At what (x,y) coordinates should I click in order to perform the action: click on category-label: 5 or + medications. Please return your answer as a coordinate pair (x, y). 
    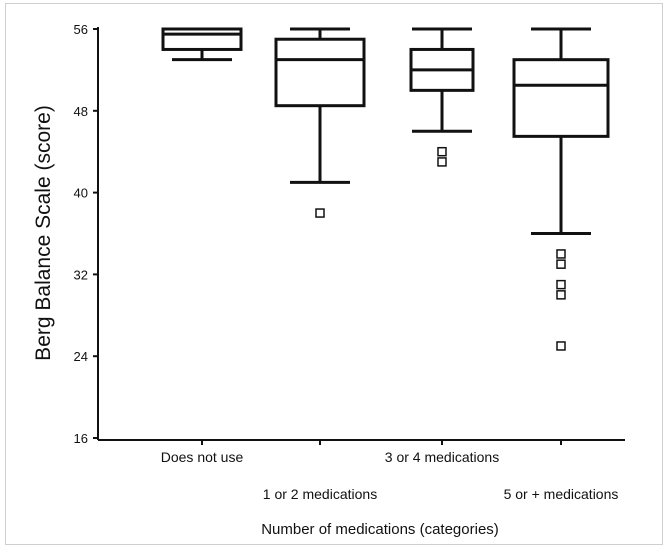
    Looking at the image, I should click on (561, 494).